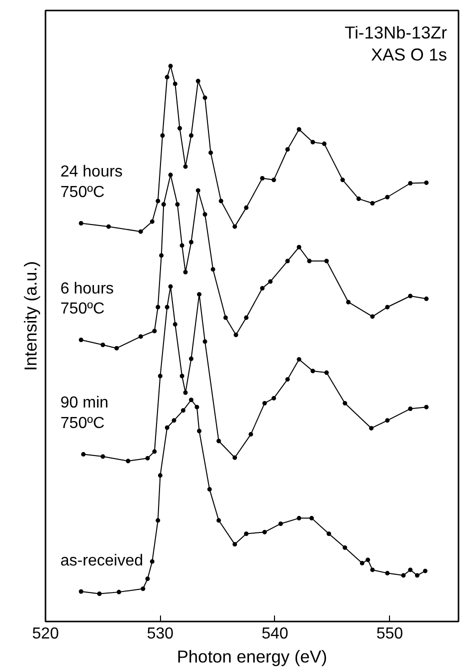 This screenshot has width=462, height=671. Describe the element at coordinates (87, 299) in the screenshot. I see `series-label: 6 hours 750ºC` at that location.